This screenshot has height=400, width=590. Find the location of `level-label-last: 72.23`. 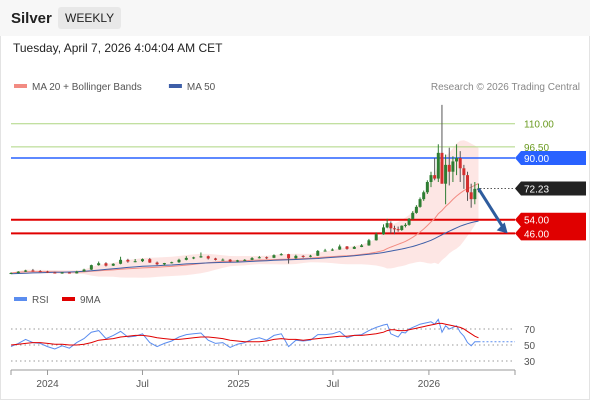

level-label-last: 72.23 is located at coordinates (536, 189).